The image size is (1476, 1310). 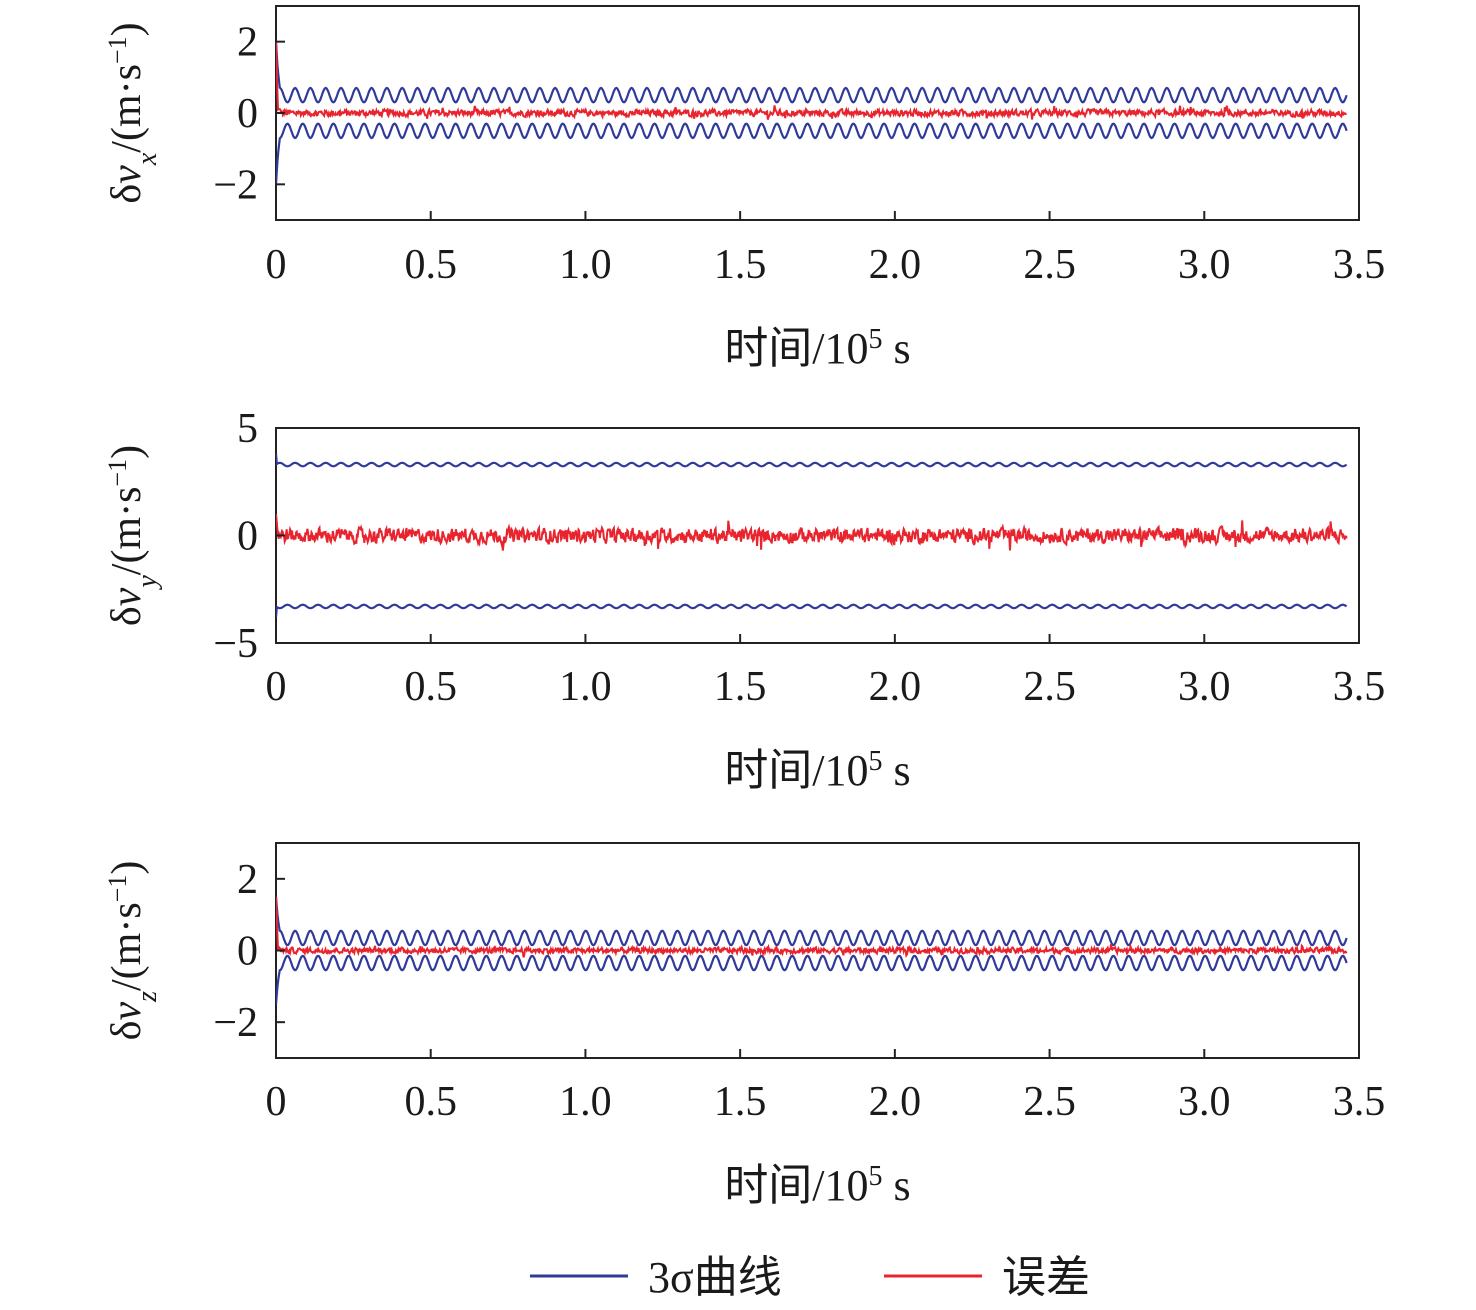 What do you see at coordinates (235, 644) in the screenshot?
I see `y-tick-label: −5` at bounding box center [235, 644].